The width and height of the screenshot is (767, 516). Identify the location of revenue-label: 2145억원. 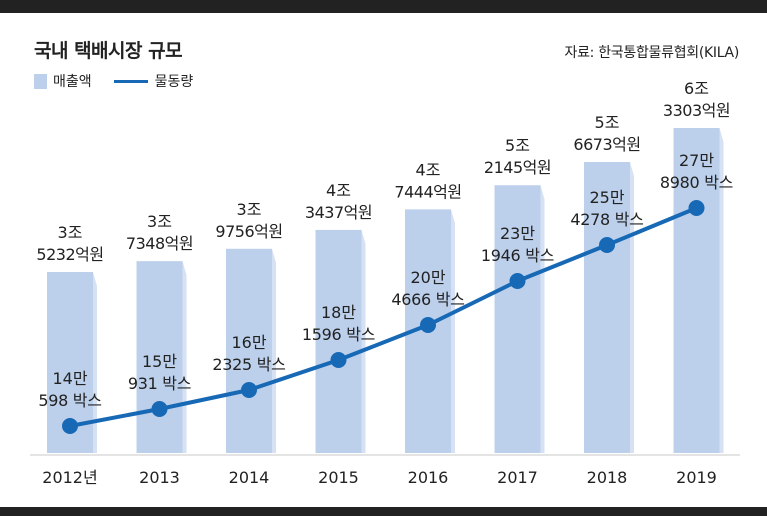
(517, 167).